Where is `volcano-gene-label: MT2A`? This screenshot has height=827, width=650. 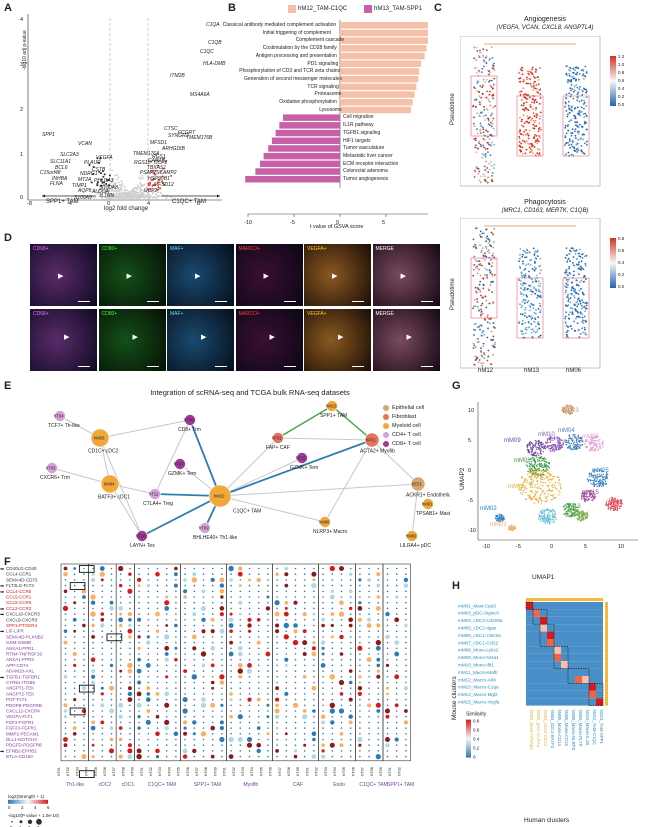
volcano-gene-label: MT2A is located at coordinates (85, 180).